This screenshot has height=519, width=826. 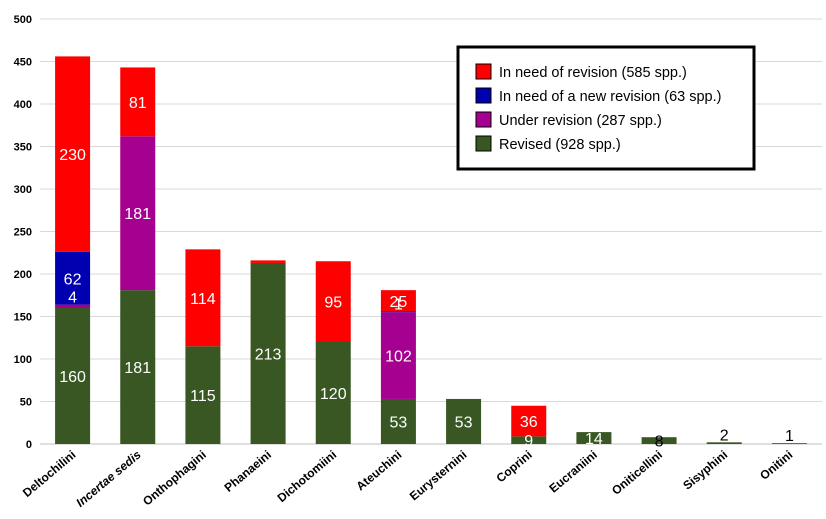 I want to click on x-category-label: Onitini, so click(x=776, y=465).